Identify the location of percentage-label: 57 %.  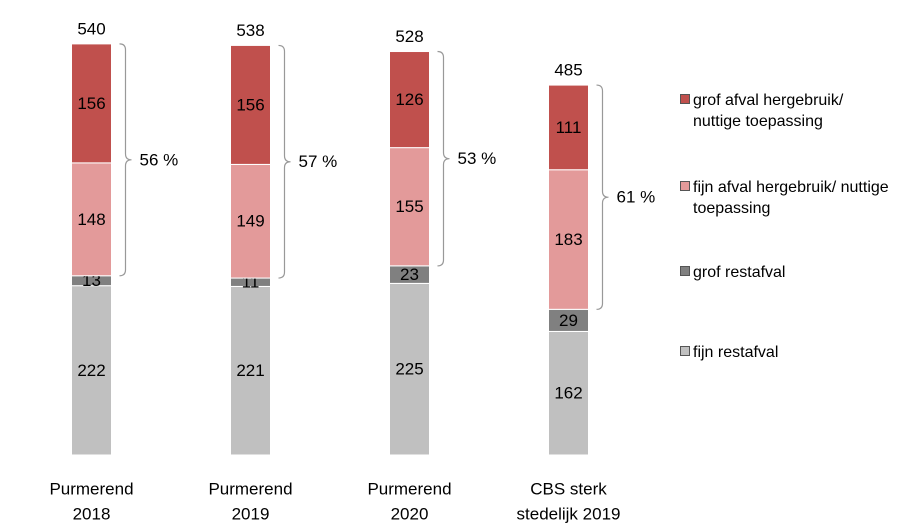
(318, 161).